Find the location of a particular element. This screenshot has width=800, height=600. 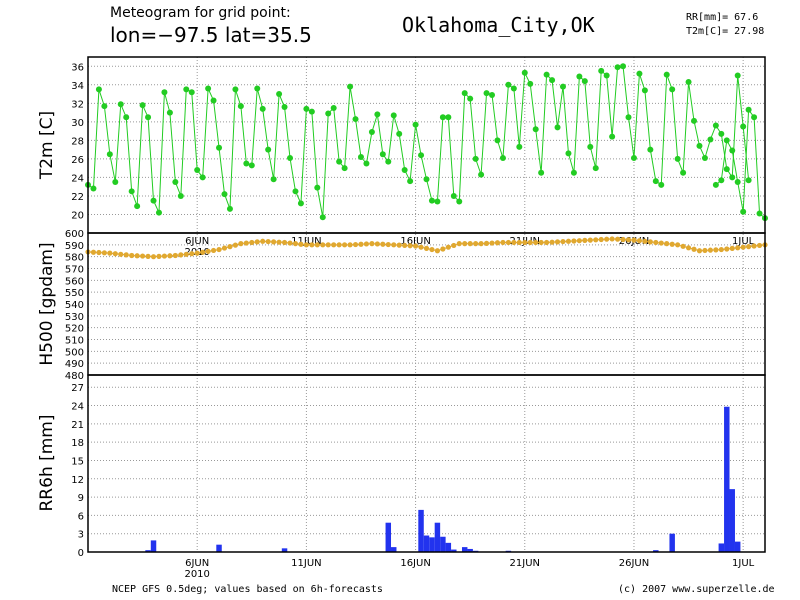

y-tick-label: 570 is located at coordinates (74, 270).